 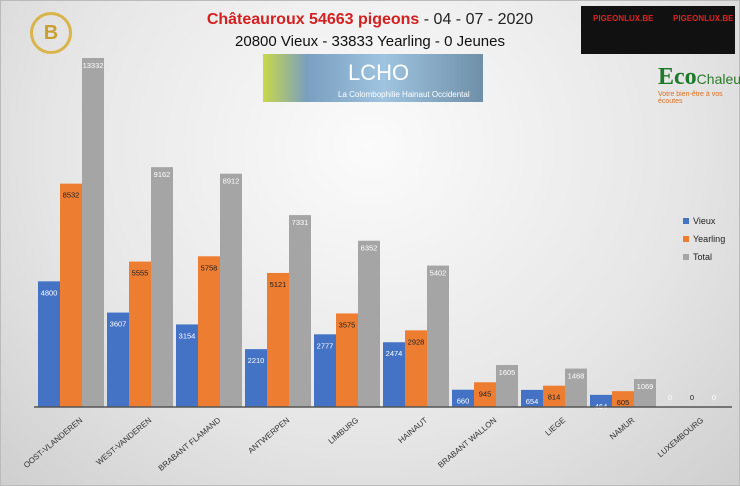 I want to click on data-label: 1069, so click(x=645, y=386).